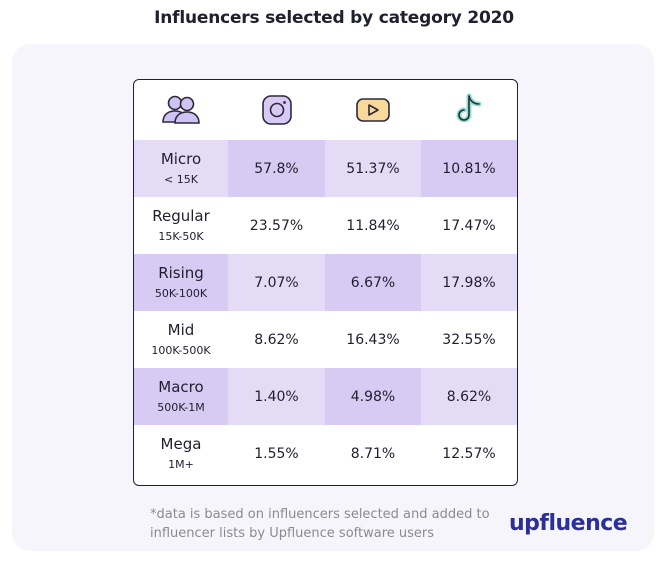  Describe the element at coordinates (276, 339) in the screenshot. I see `instagram-value: 8.62%` at that location.